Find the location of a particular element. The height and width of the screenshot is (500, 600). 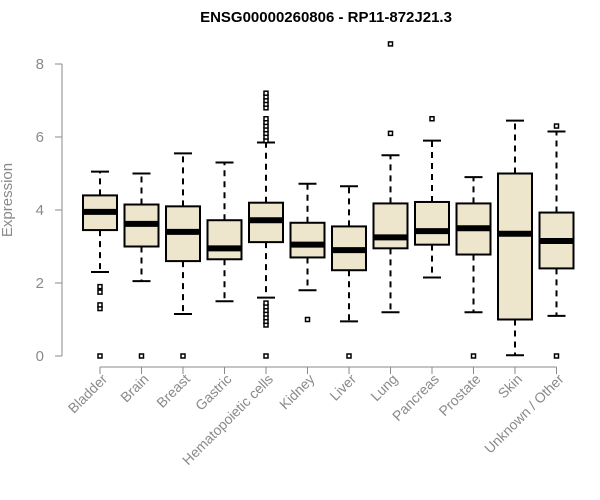

box-lung is located at coordinates (390, 177).